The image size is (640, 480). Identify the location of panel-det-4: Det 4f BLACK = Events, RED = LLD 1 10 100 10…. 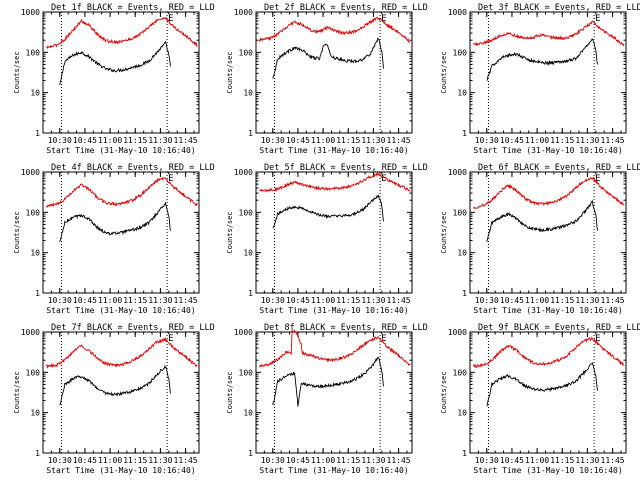
(114, 239).